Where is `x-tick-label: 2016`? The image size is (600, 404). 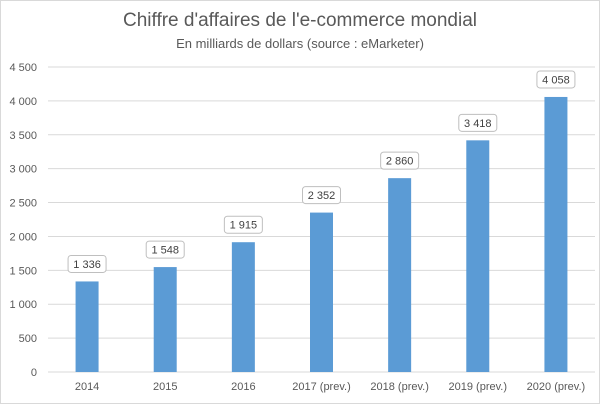
x-tick-label: 2016 is located at coordinates (243, 387).